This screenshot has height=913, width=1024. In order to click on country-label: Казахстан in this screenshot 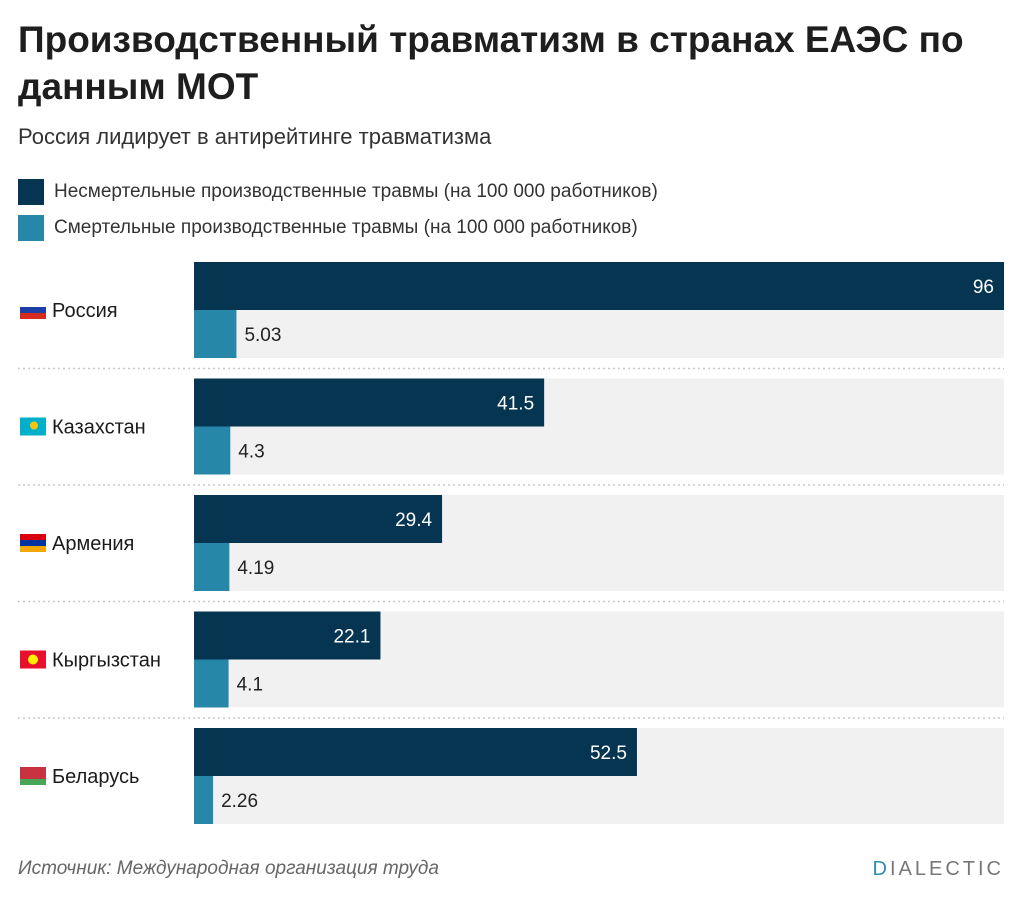, I will do `click(99, 428)`.